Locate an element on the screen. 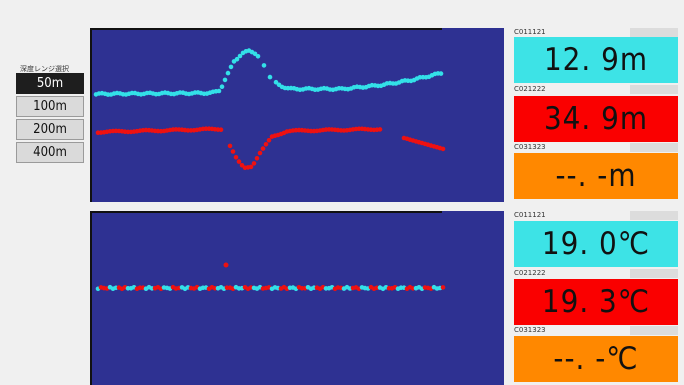 This screenshot has height=385, width=684. temp-sensor-1-value: 19. 0℃ is located at coordinates (596, 244).